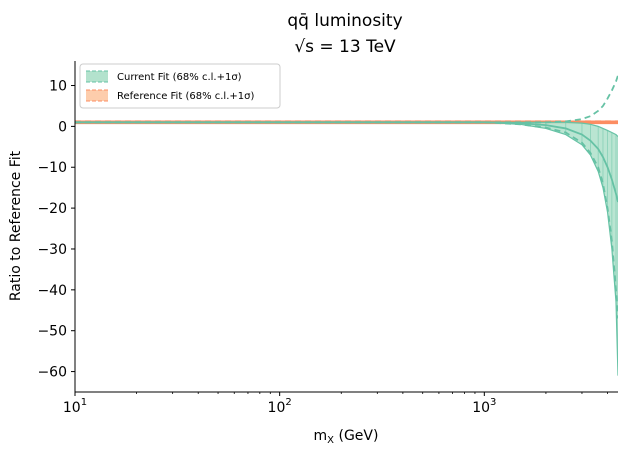 The height and width of the screenshot is (454, 627). I want to click on x-ticks: 10¹ 10² 10³, so click(335, 404).